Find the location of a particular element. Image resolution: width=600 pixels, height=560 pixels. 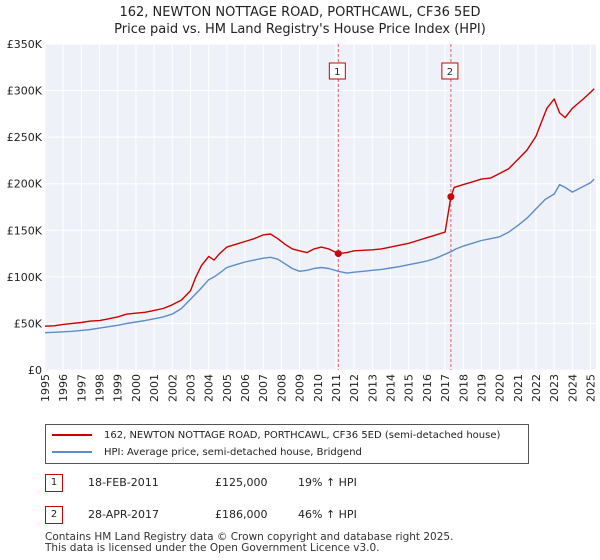

x-tick-label: 2020 is located at coordinates (500, 388).